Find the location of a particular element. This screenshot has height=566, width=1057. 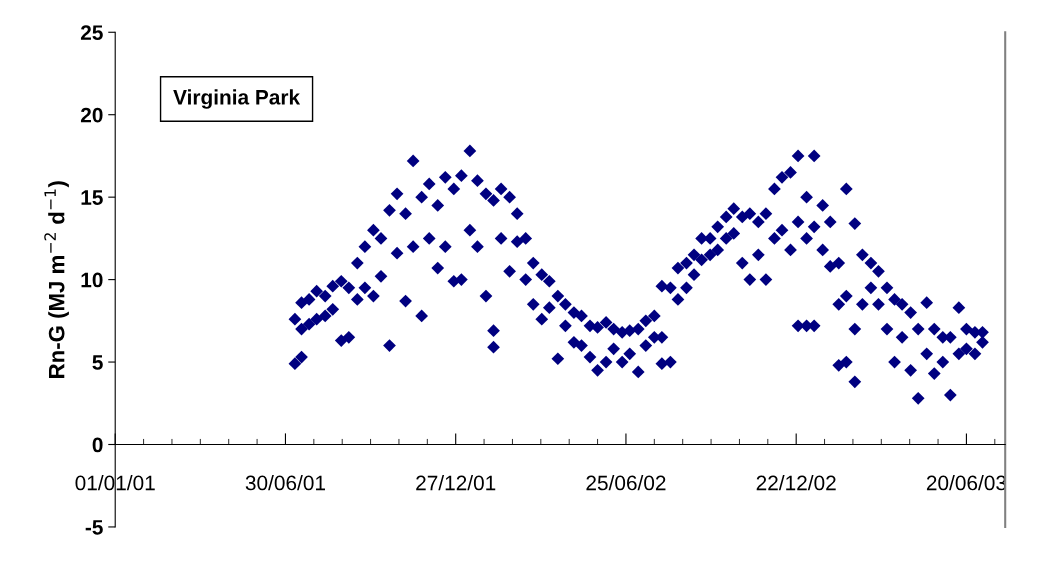

x-tick-label: 25/06/02 is located at coordinates (626, 483).